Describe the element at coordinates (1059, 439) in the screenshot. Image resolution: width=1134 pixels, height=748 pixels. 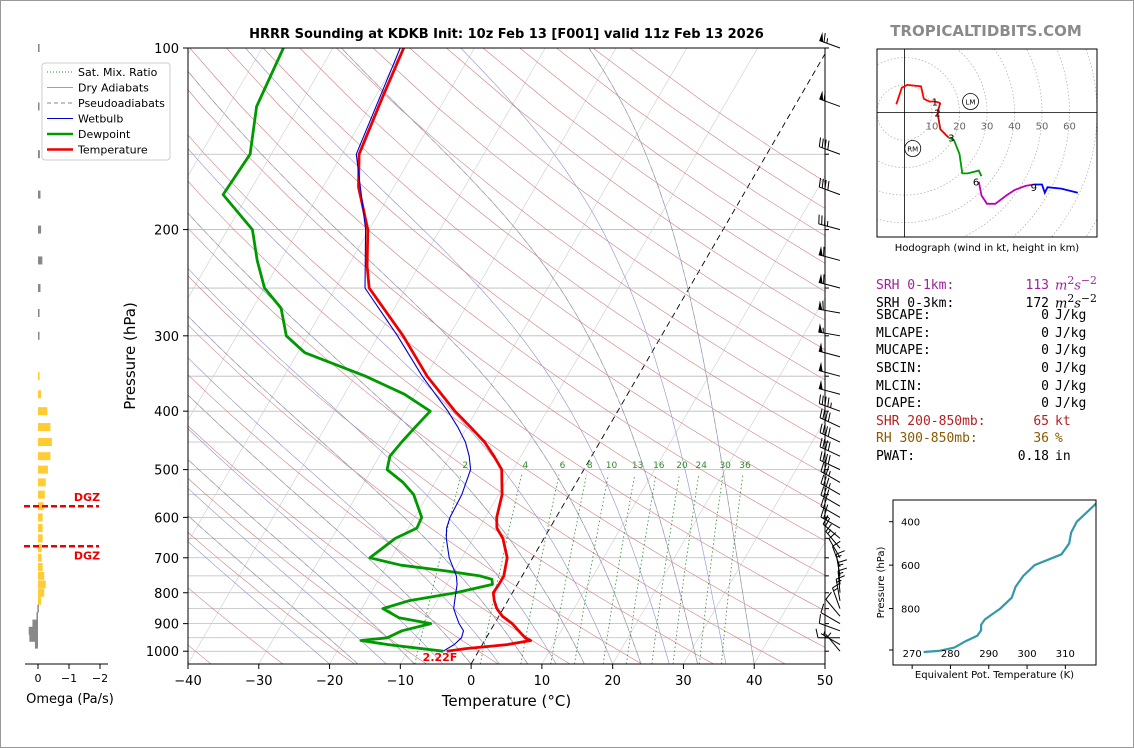
I see `stat-unit: %` at that location.